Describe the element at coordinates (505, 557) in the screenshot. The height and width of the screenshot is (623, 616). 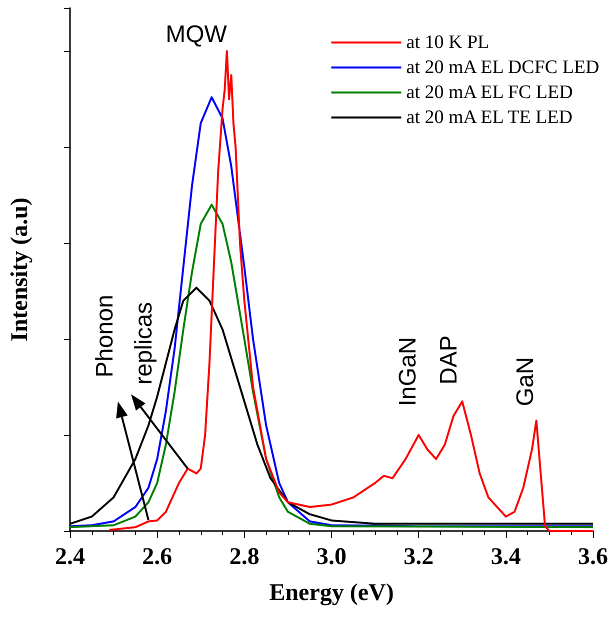
I see `x-tick-label: 3.4` at that location.